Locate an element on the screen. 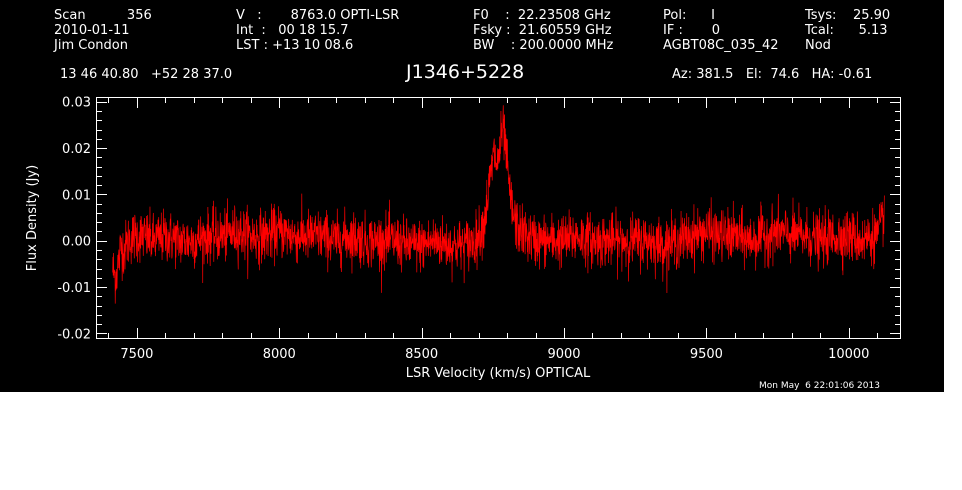 The width and height of the screenshot is (962, 490). header-integration: Int : 00 18 15.7 is located at coordinates (292, 30).